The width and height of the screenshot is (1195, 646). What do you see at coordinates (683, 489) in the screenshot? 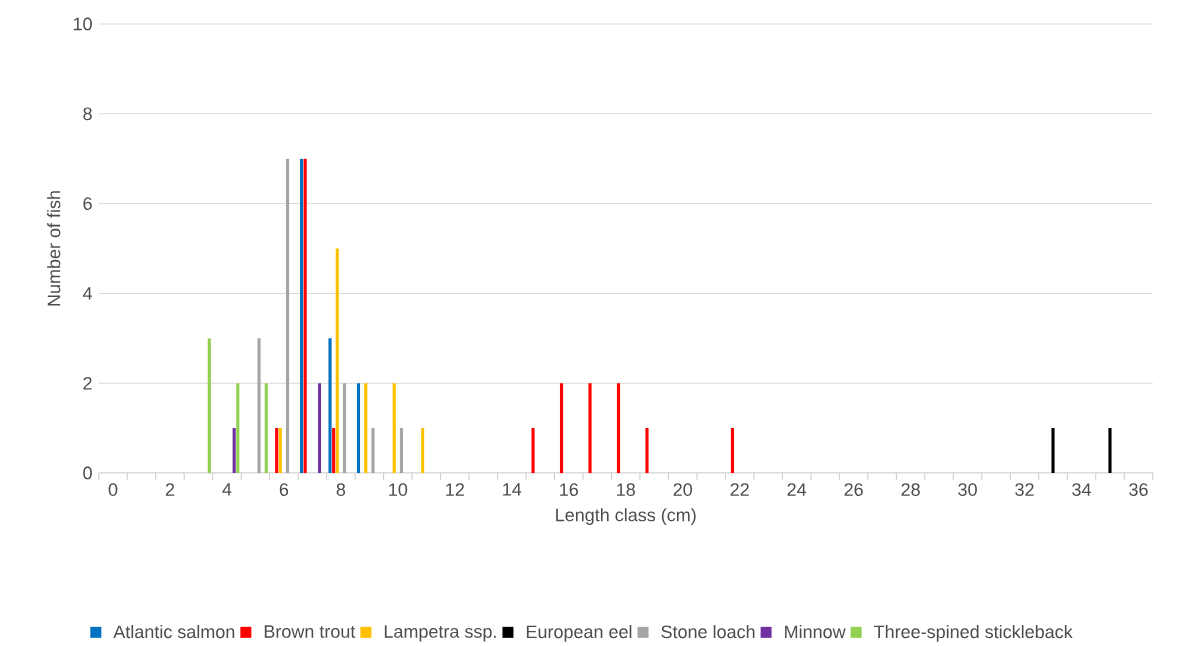
I see `x-tick-label: 20` at bounding box center [683, 489].